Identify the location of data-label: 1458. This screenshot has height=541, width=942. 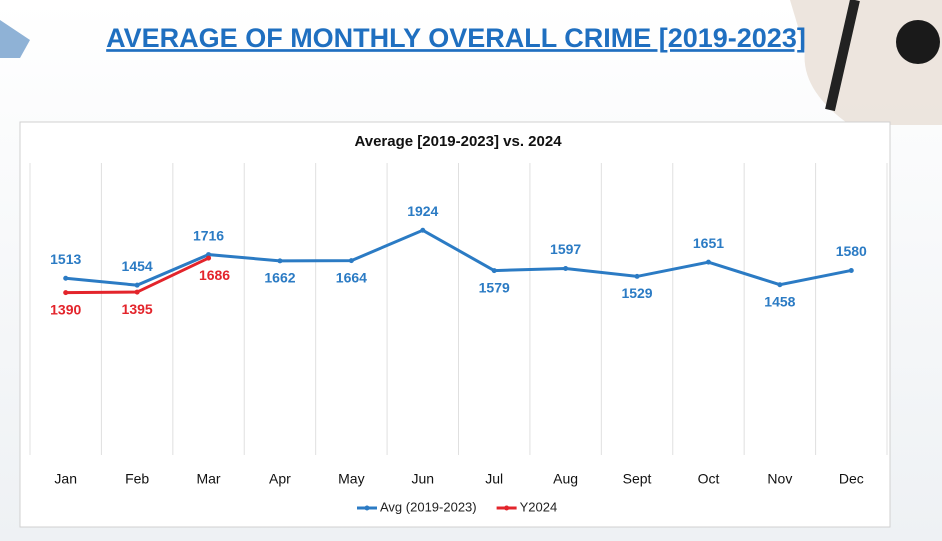
(779, 301).